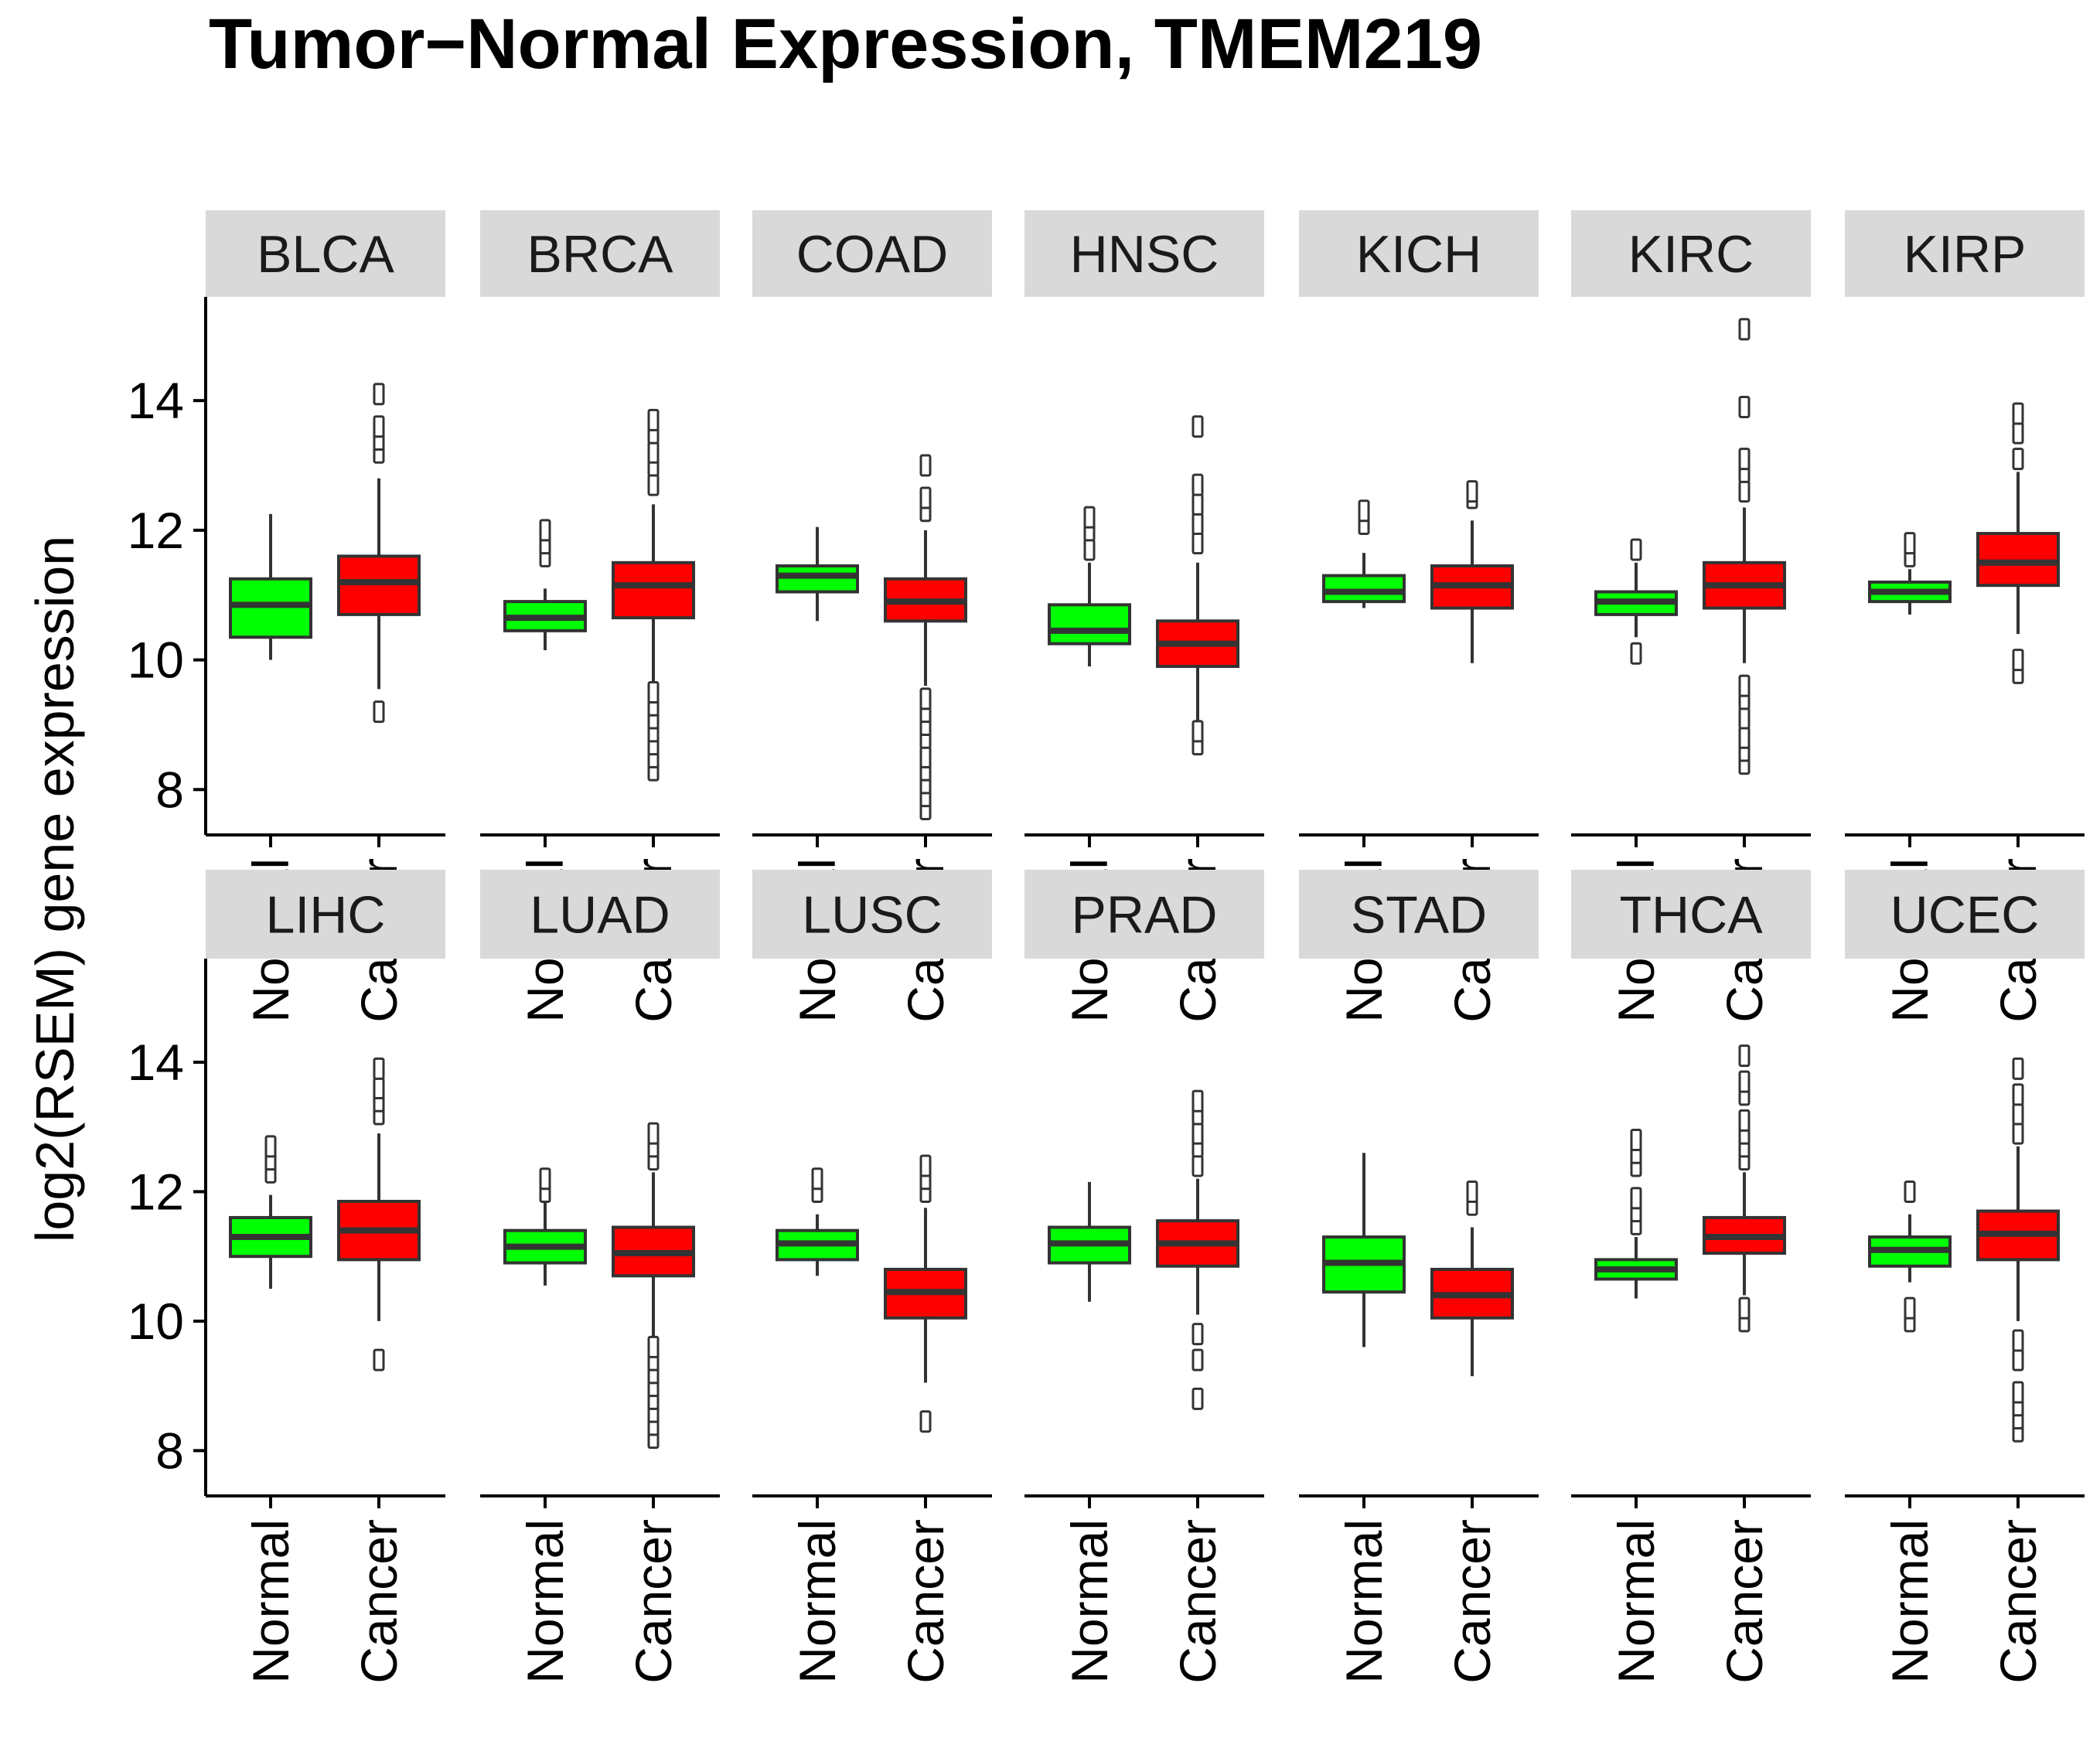 The width and height of the screenshot is (2100, 1741). I want to click on strip-label: KIRP, so click(1965, 255).